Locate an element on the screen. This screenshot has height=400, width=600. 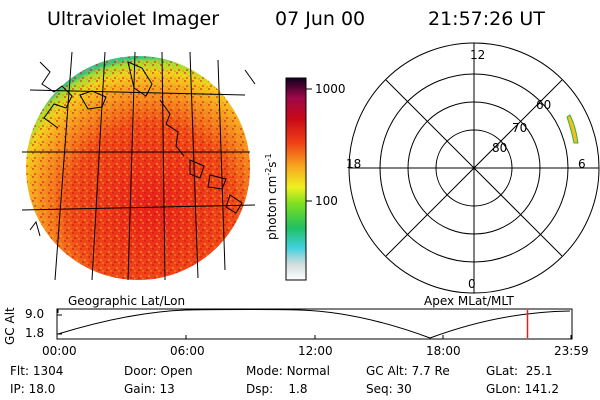
mode-value: Normal is located at coordinates (308, 371).